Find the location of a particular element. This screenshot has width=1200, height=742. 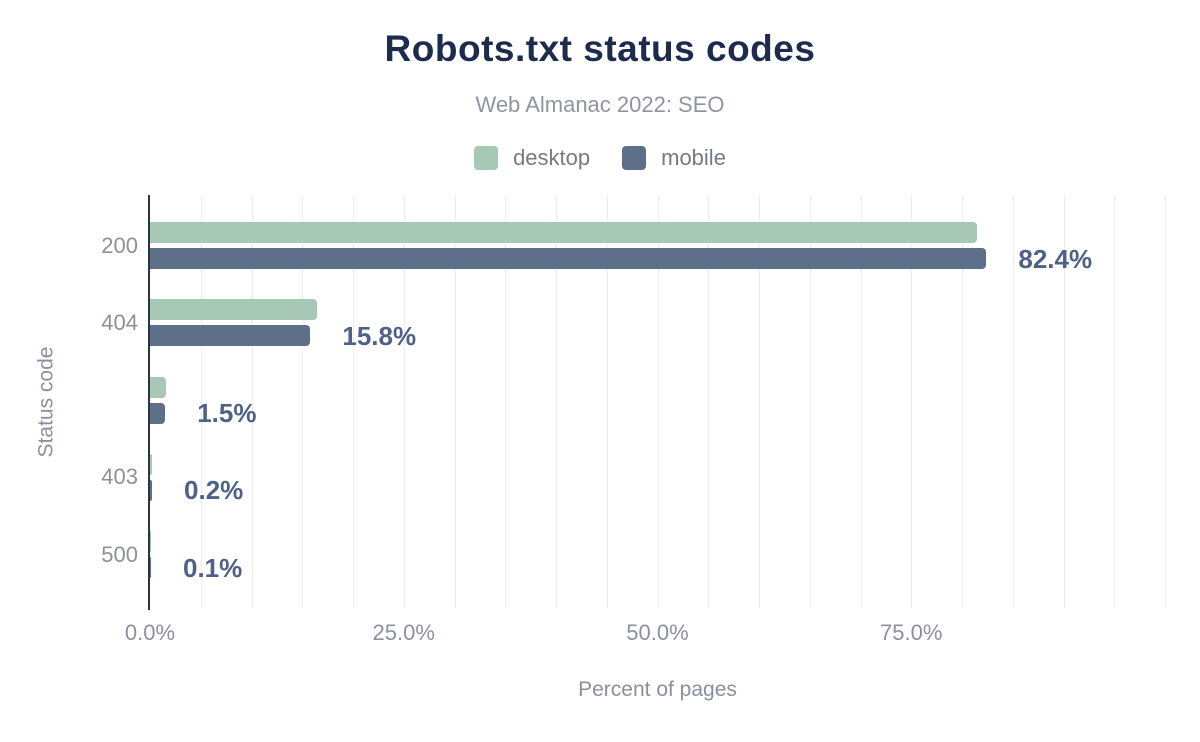

value-label: 82.4% is located at coordinates (1055, 258).